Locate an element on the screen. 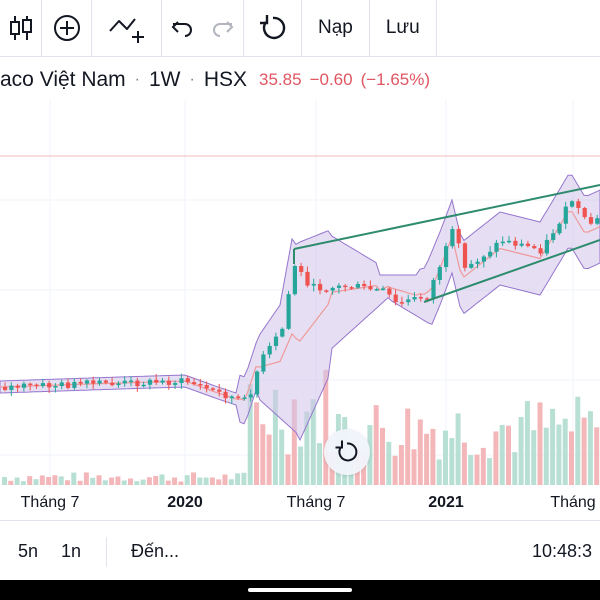 The width and height of the screenshot is (600, 600). time-label: Tháng 7 is located at coordinates (316, 502).